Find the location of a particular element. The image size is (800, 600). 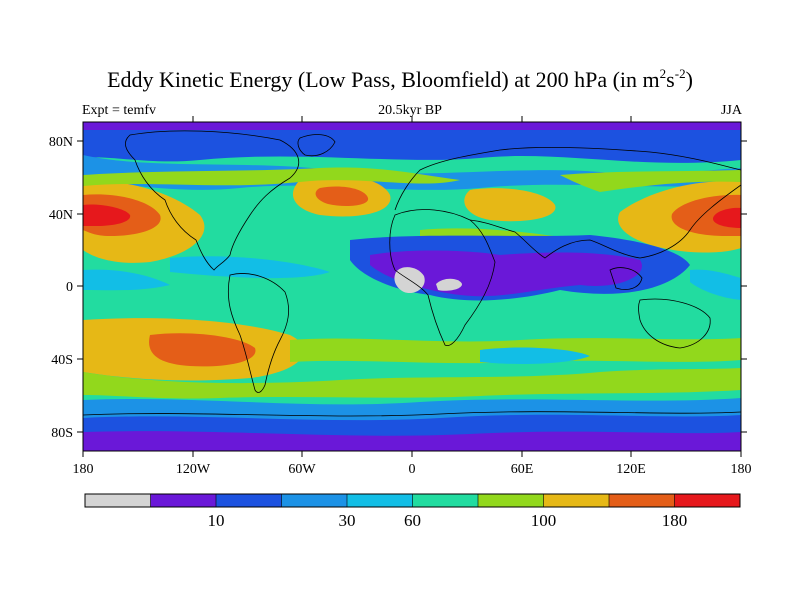

colorbar: 10 30 60 100 180 is located at coordinates (412, 511).